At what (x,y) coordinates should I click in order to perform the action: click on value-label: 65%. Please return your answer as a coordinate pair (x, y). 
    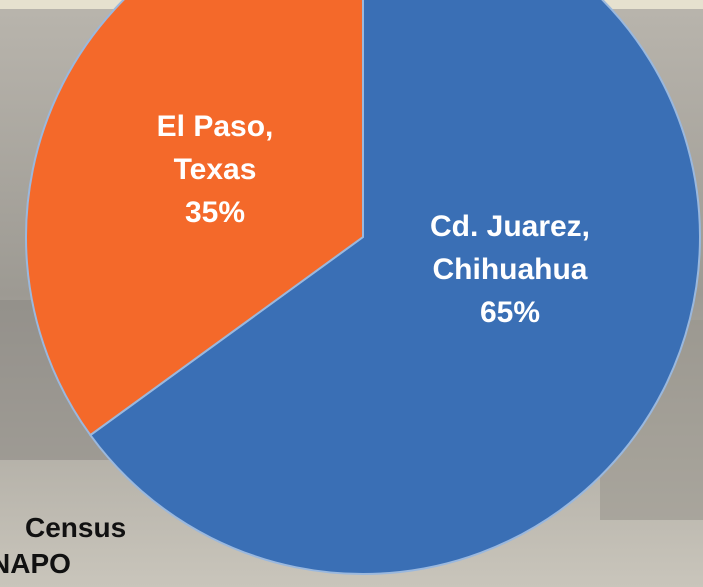
    Looking at the image, I should click on (510, 312).